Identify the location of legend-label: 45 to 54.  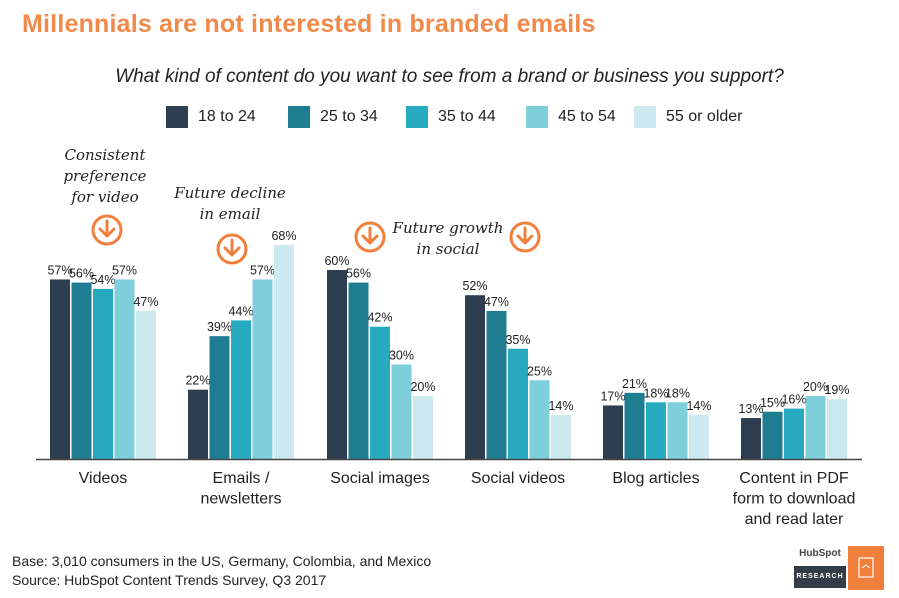
(587, 116).